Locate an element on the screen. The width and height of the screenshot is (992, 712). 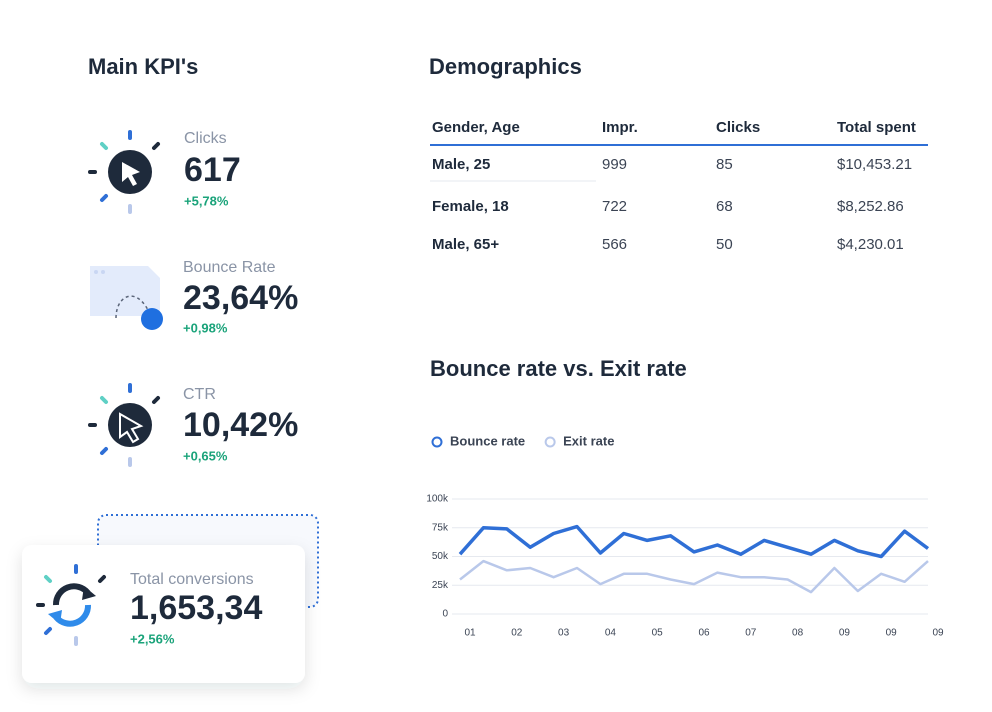
x-tick-label: 01 is located at coordinates (470, 633).